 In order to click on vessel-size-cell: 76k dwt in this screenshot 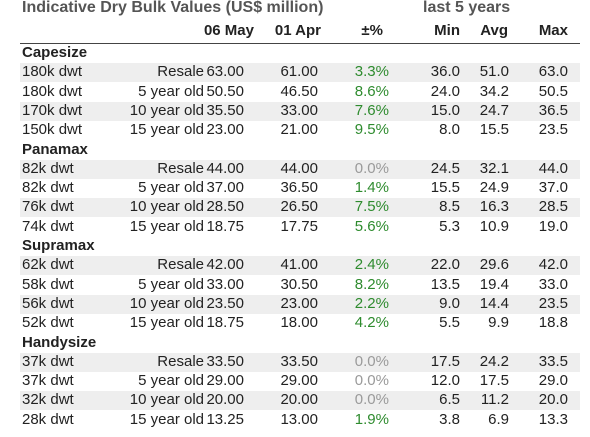, I will do `click(48, 207)`.